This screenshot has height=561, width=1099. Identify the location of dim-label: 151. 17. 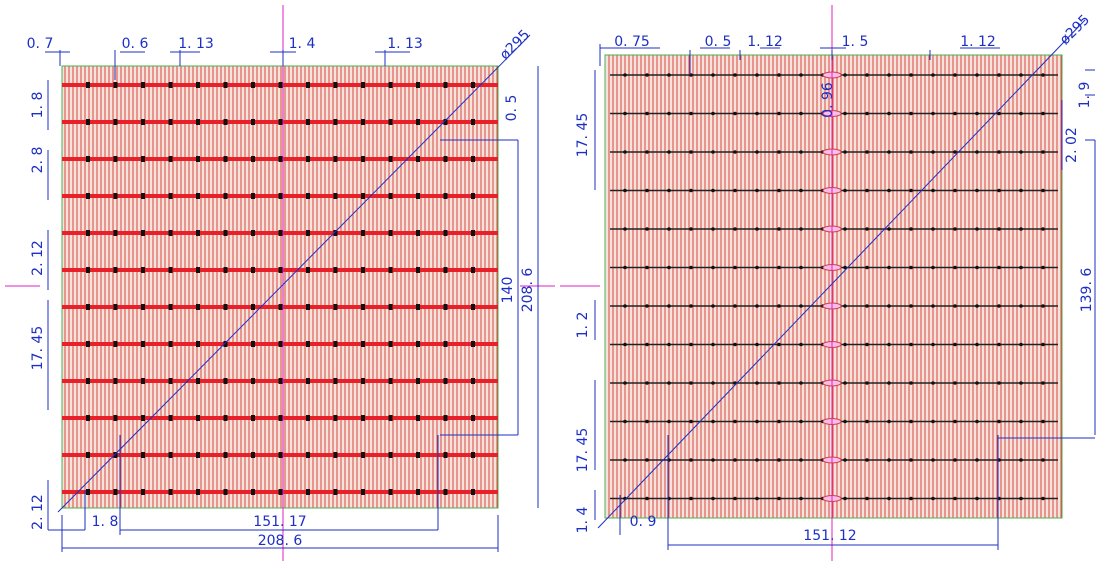
(279, 522).